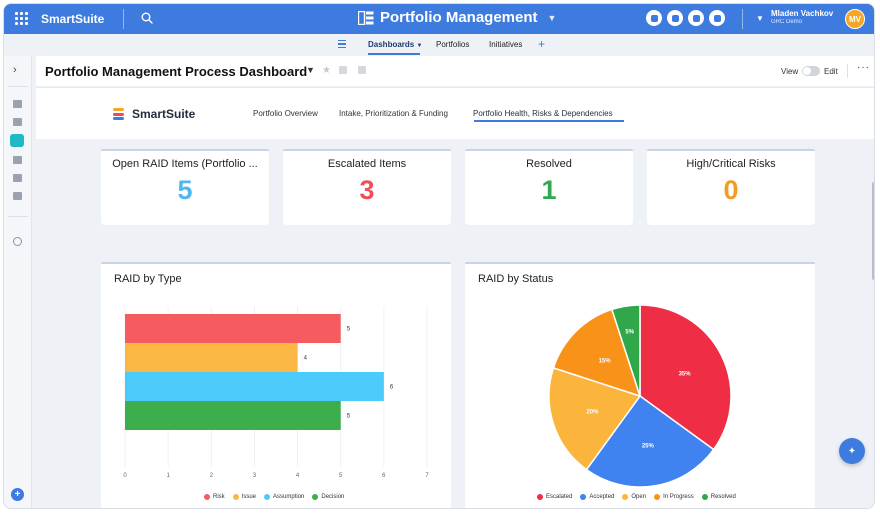 The height and width of the screenshot is (513, 880). Describe the element at coordinates (685, 377) in the screenshot. I see `pie-slice-escalated` at that location.